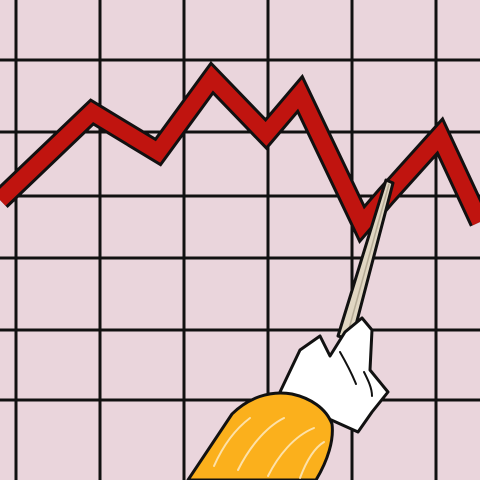 Image resolution: width=480 pixels, height=480 pixels. What do you see at coordinates (288, 398) in the screenshot?
I see `gloved-hand-icon` at bounding box center [288, 398].